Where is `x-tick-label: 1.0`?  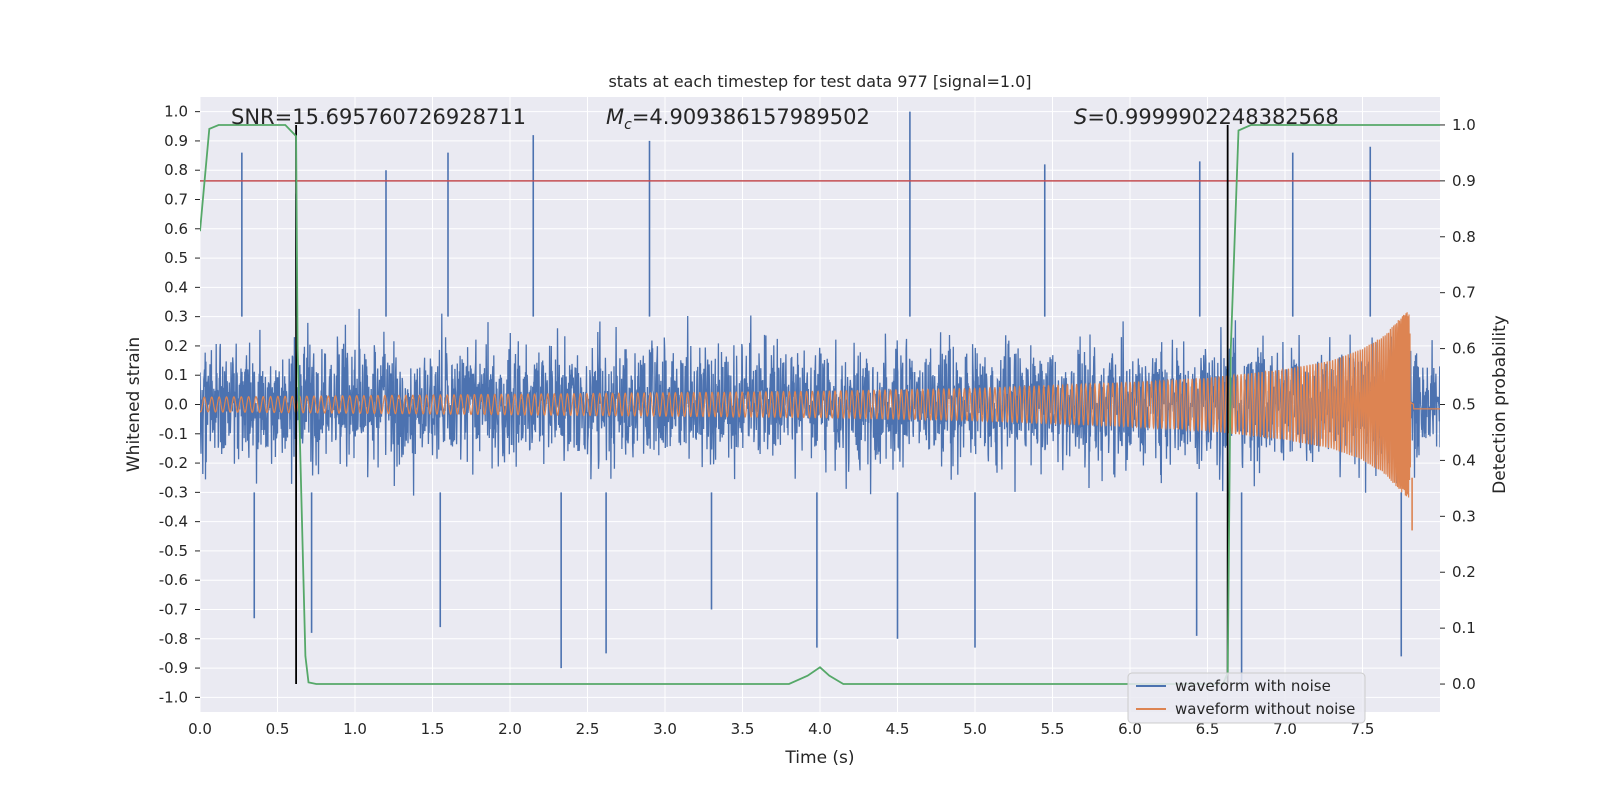 x-tick-label: 1.0 is located at coordinates (355, 729).